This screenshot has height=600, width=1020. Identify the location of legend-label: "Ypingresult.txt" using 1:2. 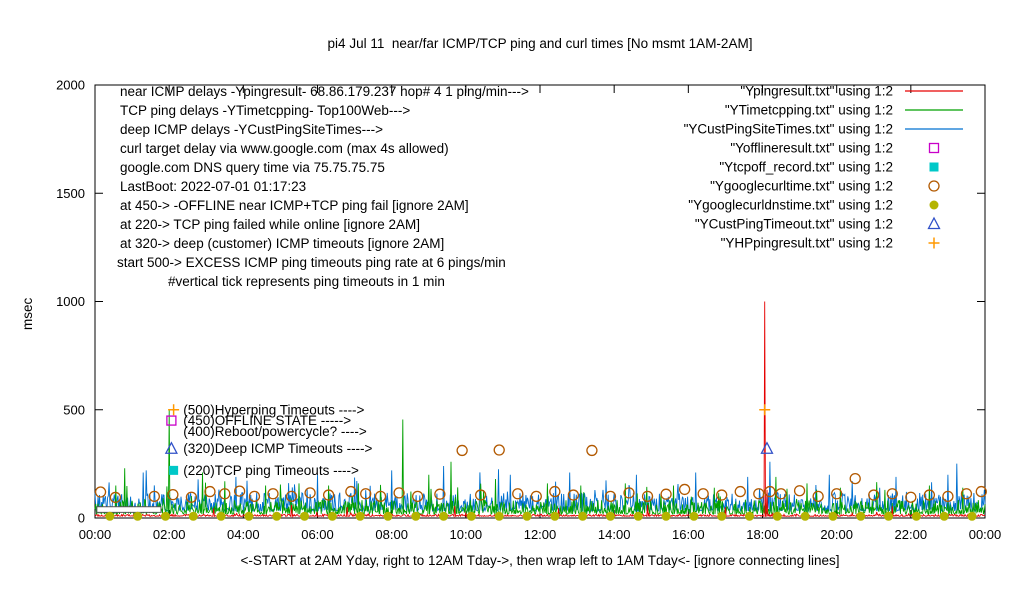
(816, 91).